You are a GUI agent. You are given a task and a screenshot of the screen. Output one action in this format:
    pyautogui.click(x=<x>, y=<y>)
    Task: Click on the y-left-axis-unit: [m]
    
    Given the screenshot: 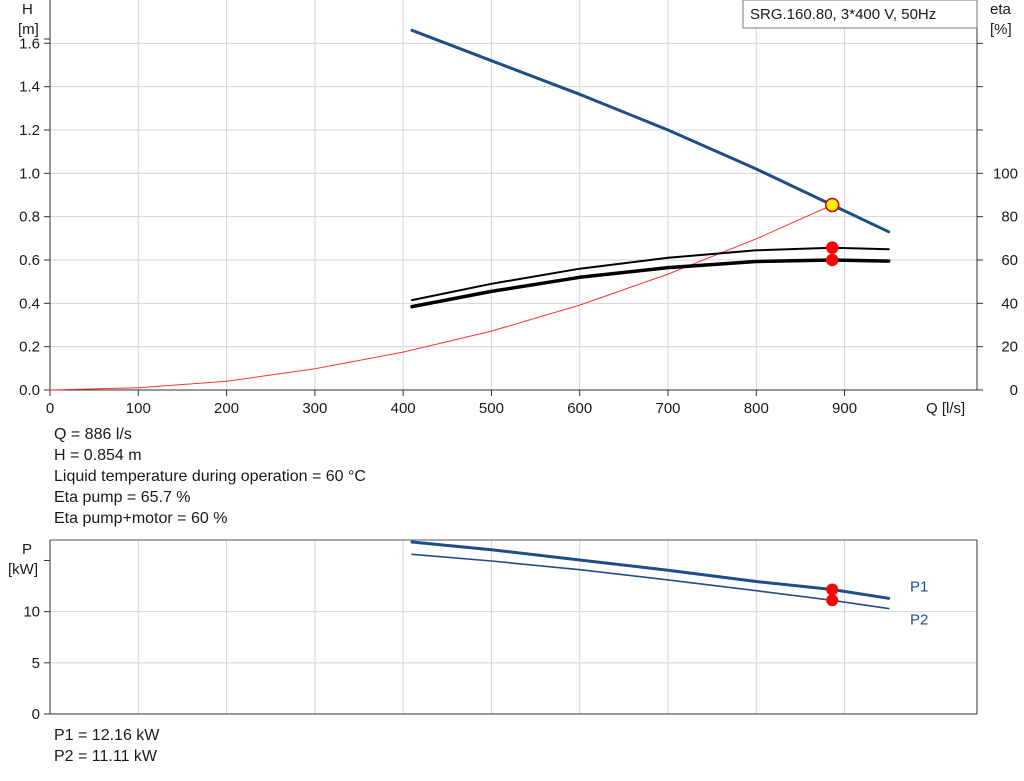 What is the action you would take?
    pyautogui.click(x=28, y=29)
    